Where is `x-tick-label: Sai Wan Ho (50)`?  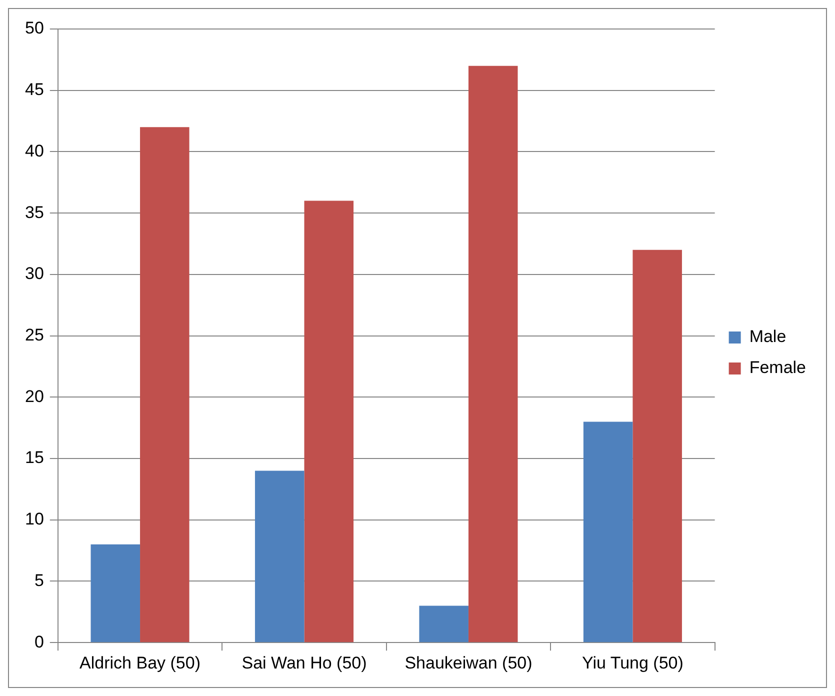
x-tick-label: Sai Wan Ho (50) is located at coordinates (304, 662).